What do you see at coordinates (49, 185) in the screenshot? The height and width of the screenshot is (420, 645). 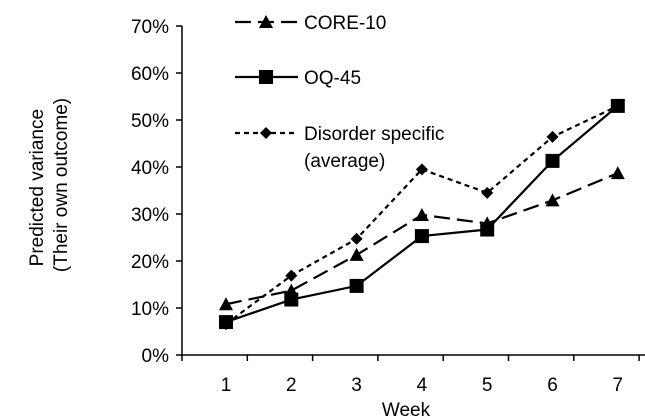 I see `y-axis-title: Predicted variance (Their own outcome)` at bounding box center [49, 185].